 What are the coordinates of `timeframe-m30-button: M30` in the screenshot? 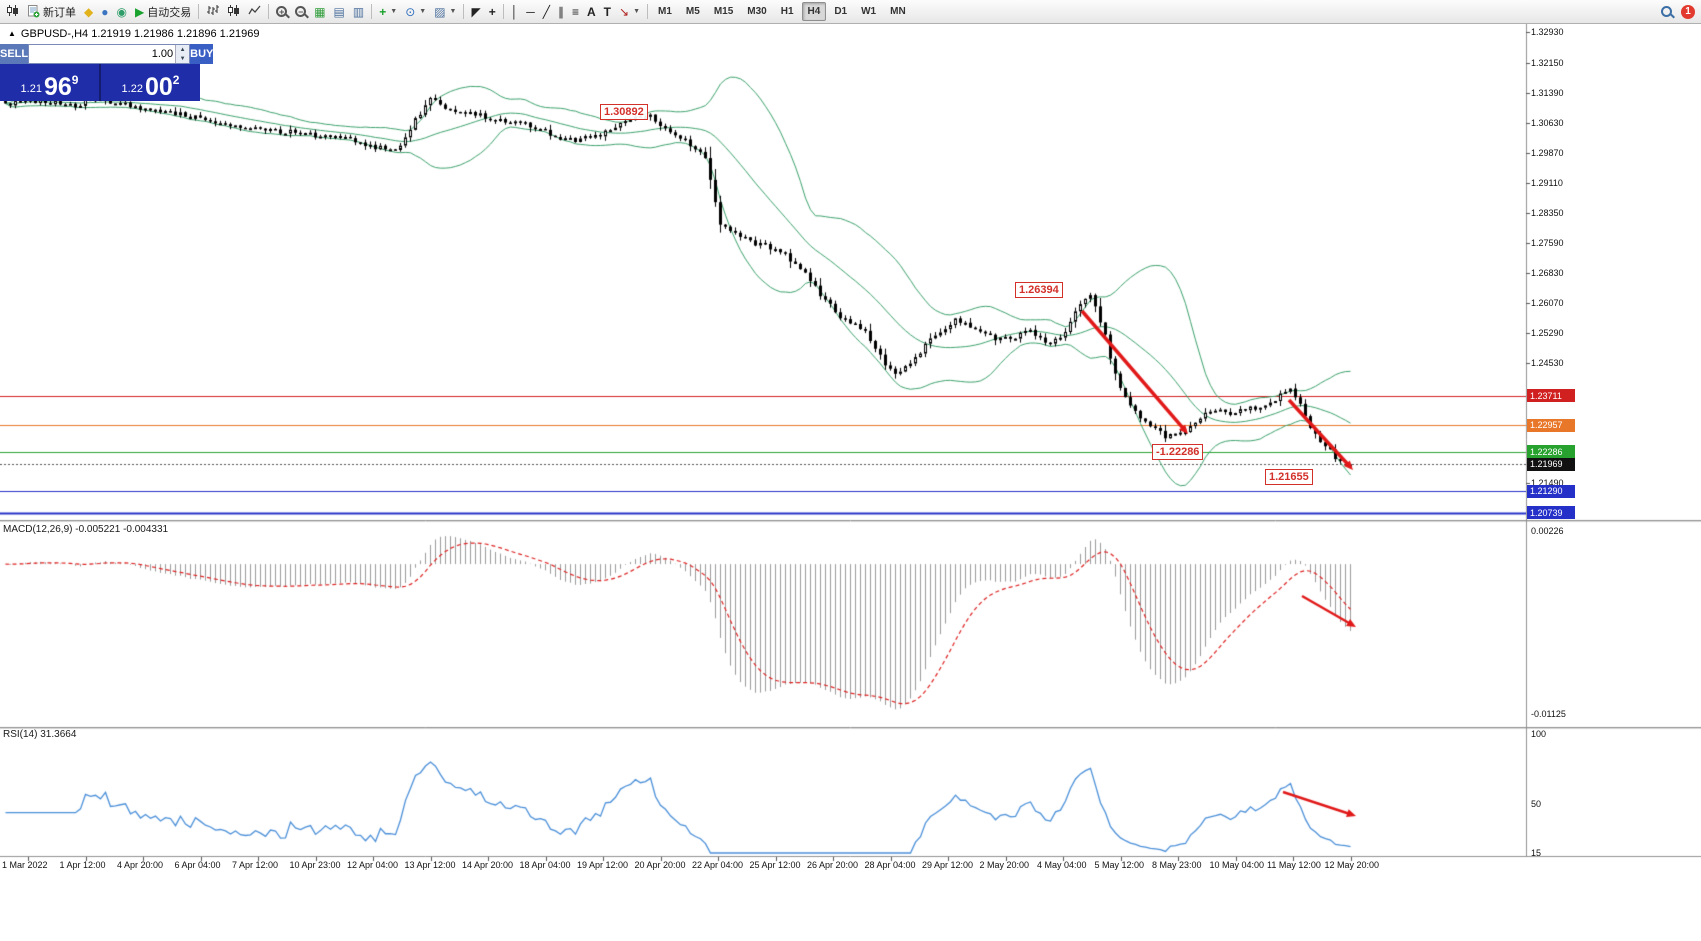 It's located at (757, 11).